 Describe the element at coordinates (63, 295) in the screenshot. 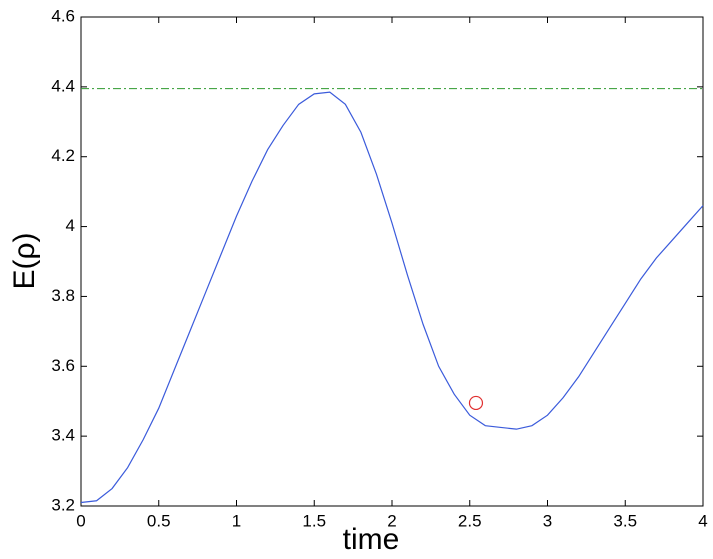

I see `y-tick-label: 3.8` at that location.